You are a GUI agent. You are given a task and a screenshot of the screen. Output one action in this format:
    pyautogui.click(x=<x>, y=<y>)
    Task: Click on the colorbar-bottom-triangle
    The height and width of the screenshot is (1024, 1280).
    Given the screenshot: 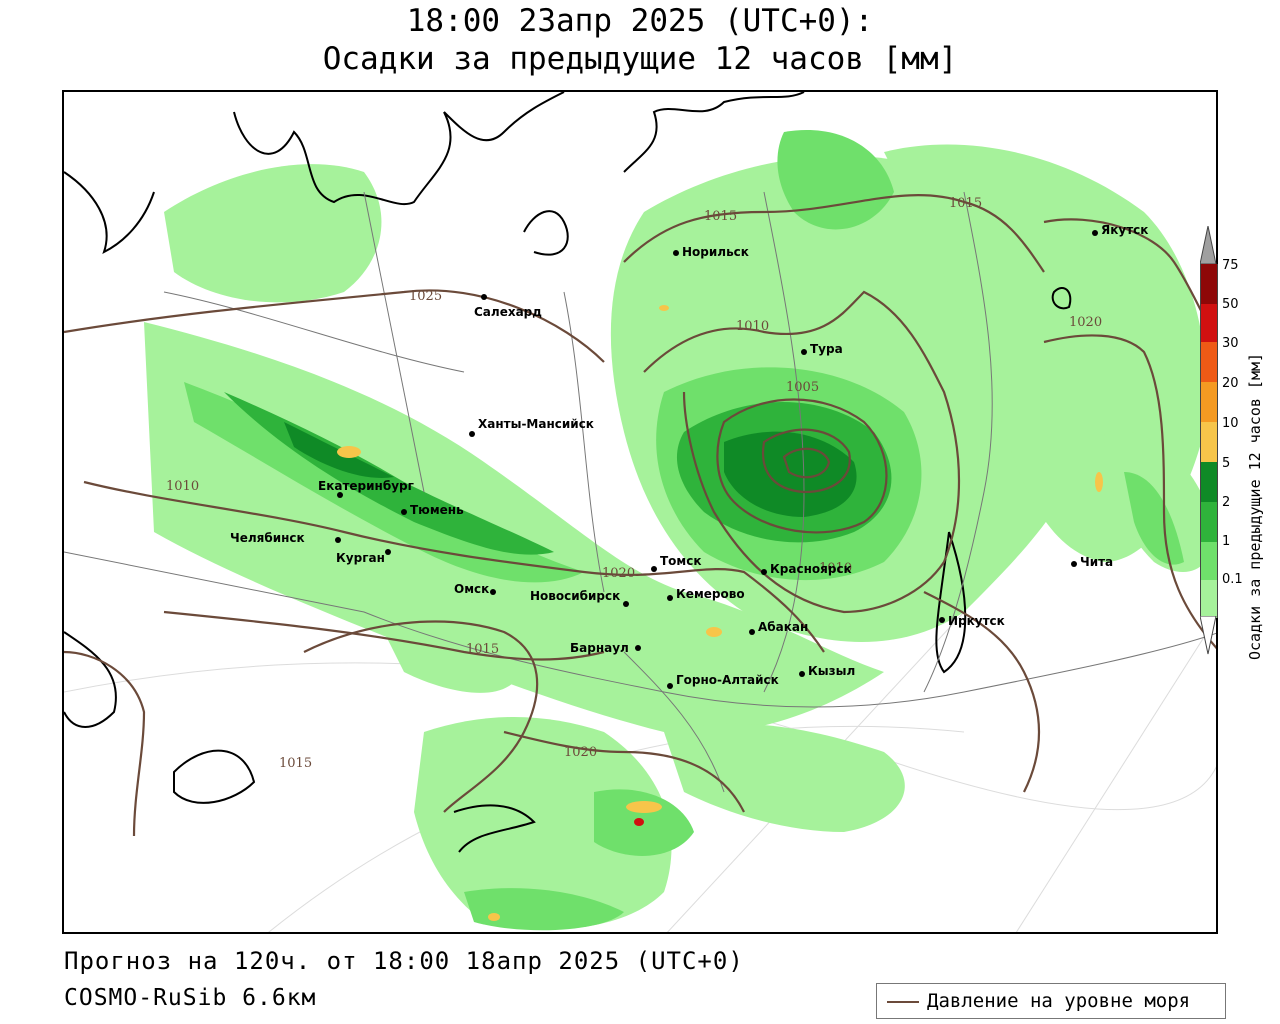 What is the action you would take?
    pyautogui.click(x=1208, y=635)
    